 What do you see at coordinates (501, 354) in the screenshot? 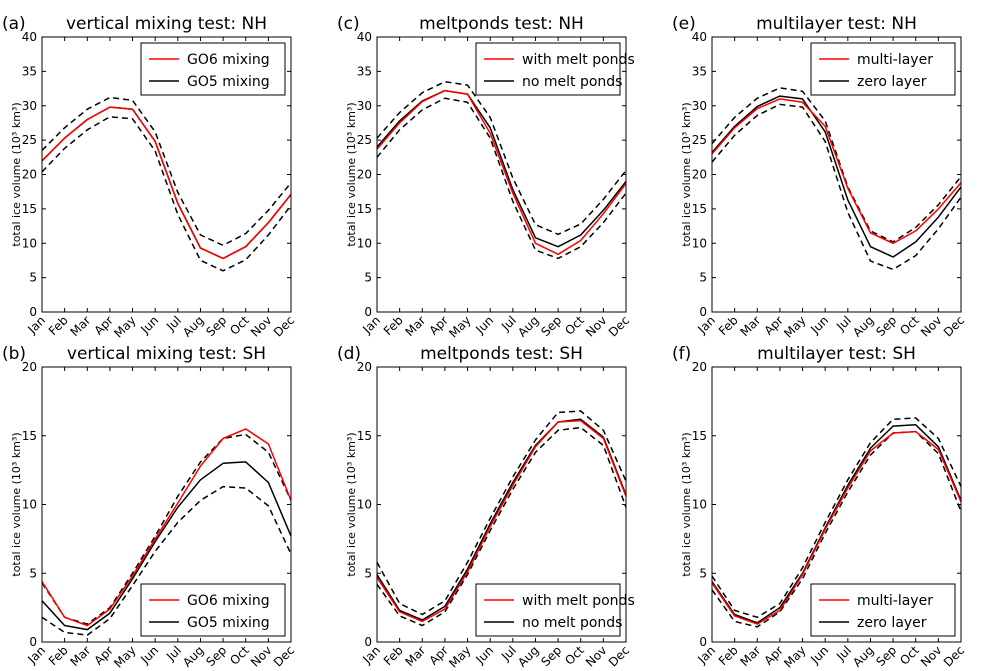
I see `chart-title: meltponds test: SH` at bounding box center [501, 354].